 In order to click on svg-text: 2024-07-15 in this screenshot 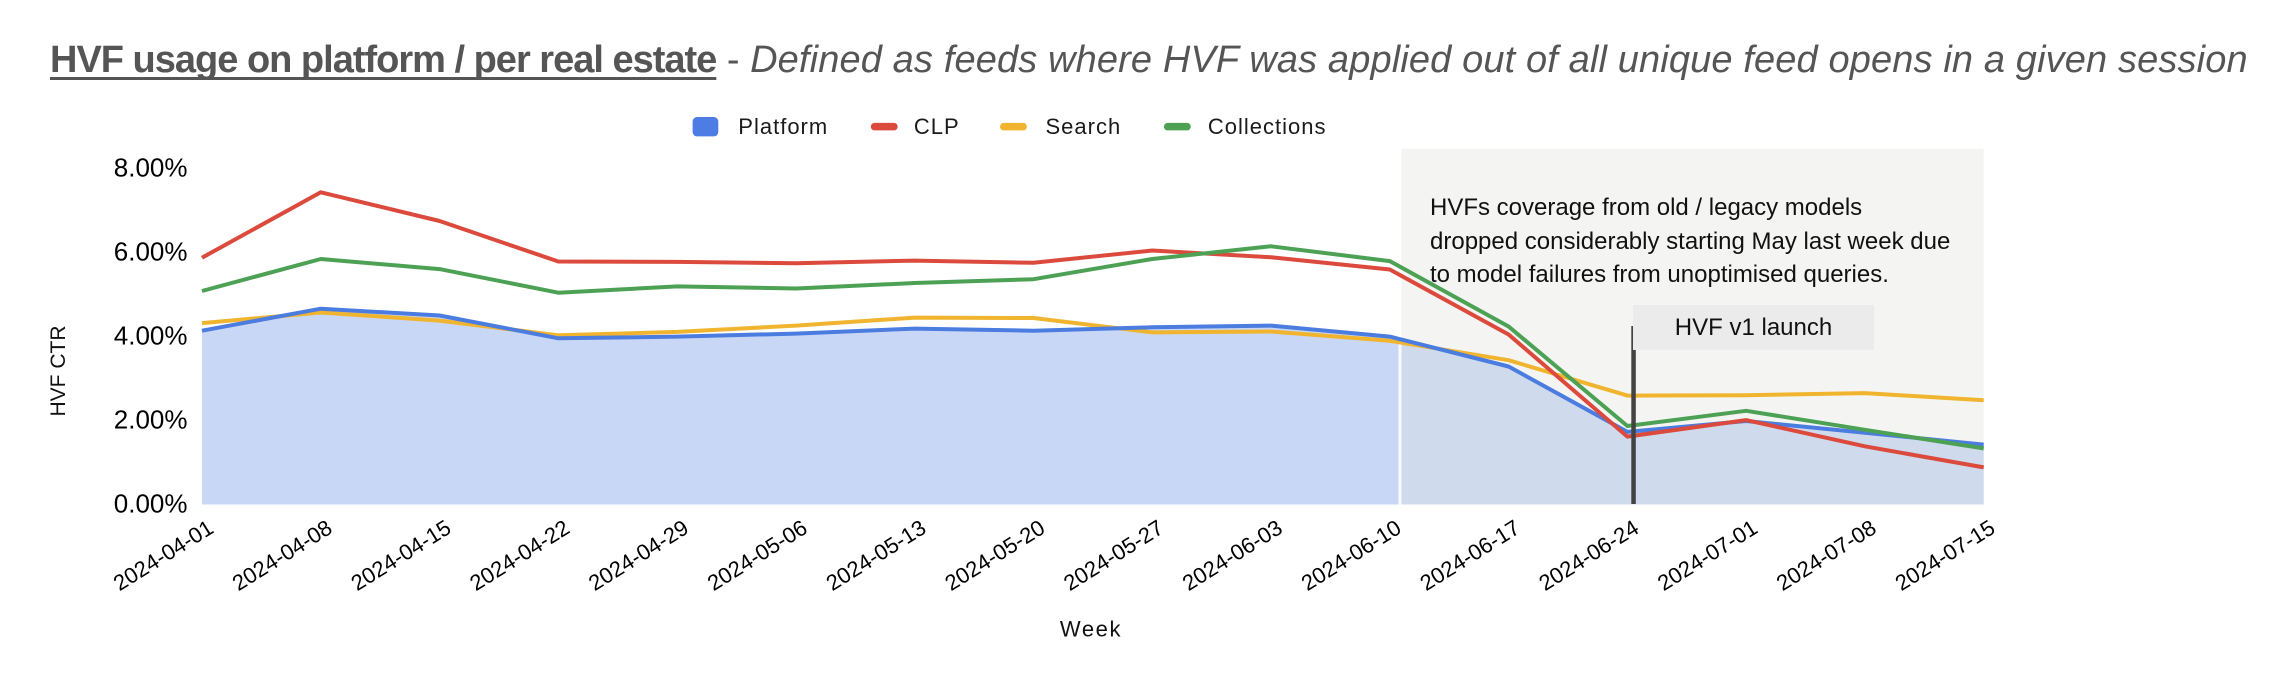, I will do `click(1945, 555)`.